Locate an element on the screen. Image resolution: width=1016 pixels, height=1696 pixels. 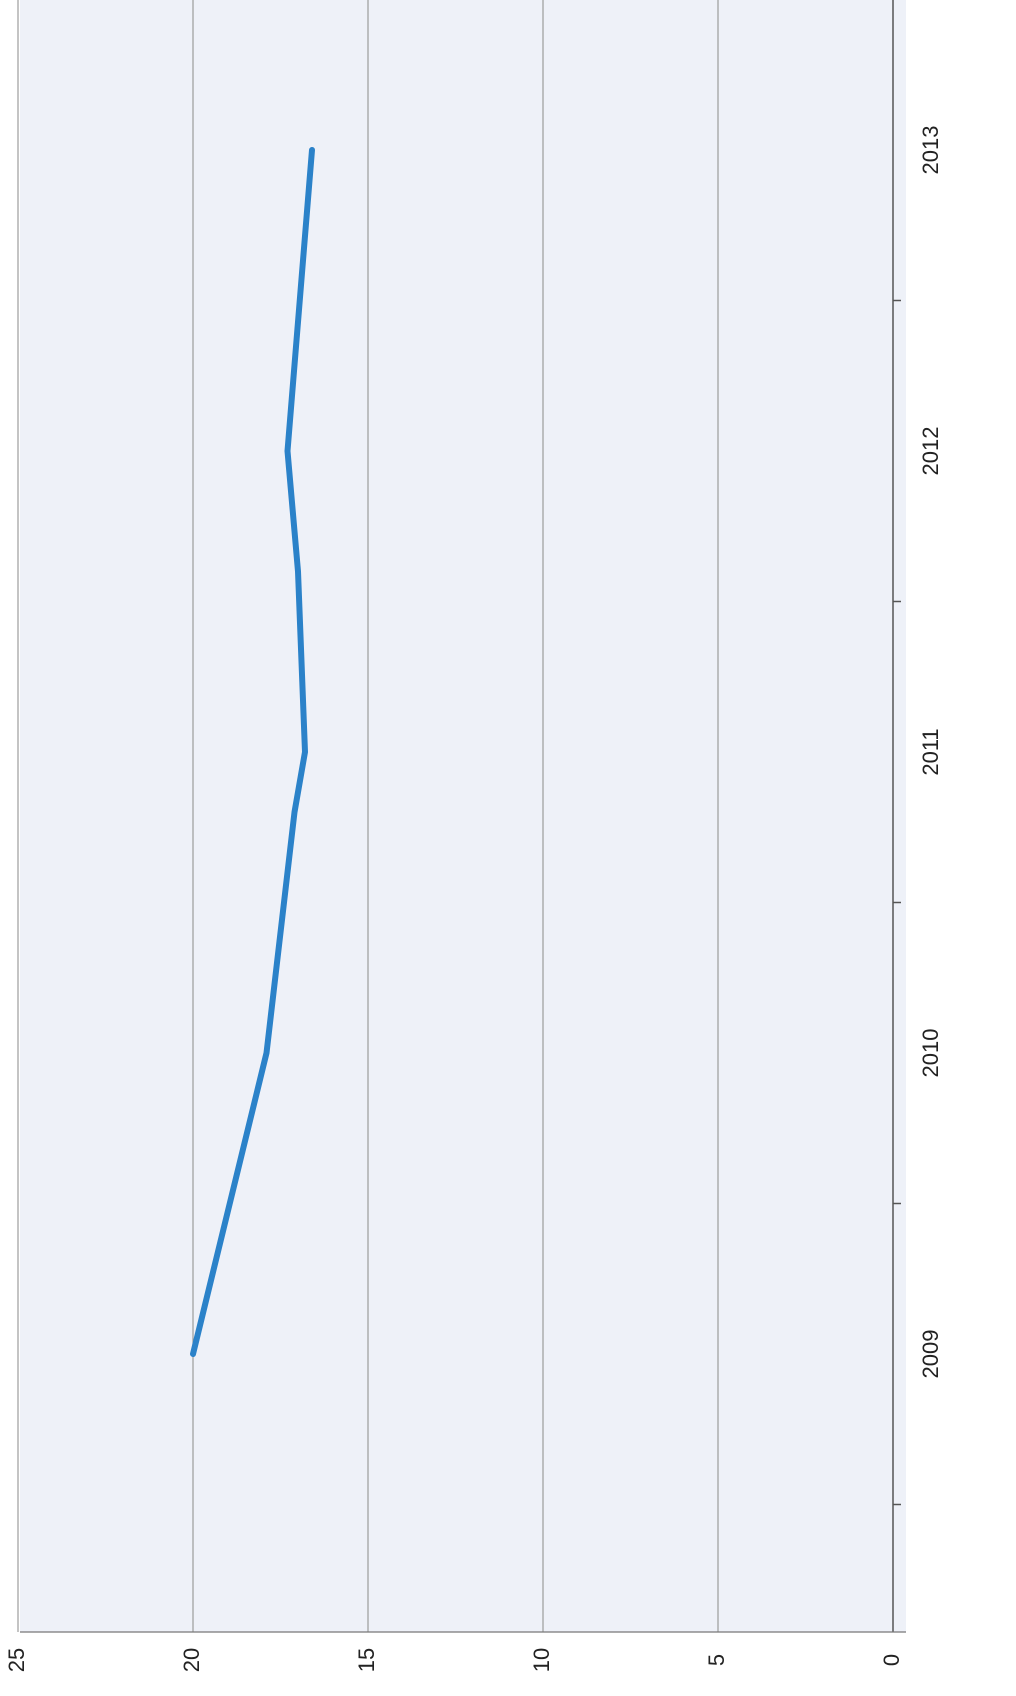
series-line is located at coordinates (252, 752).